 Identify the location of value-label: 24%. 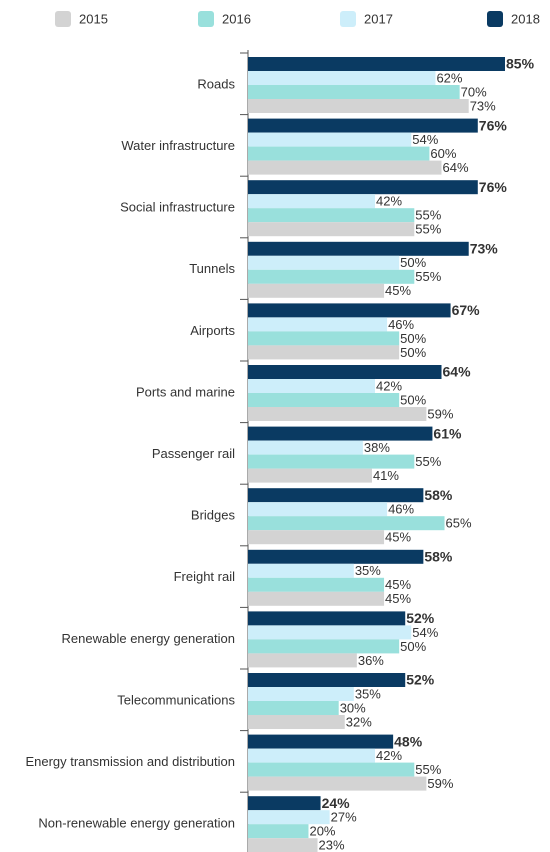
(336, 803).